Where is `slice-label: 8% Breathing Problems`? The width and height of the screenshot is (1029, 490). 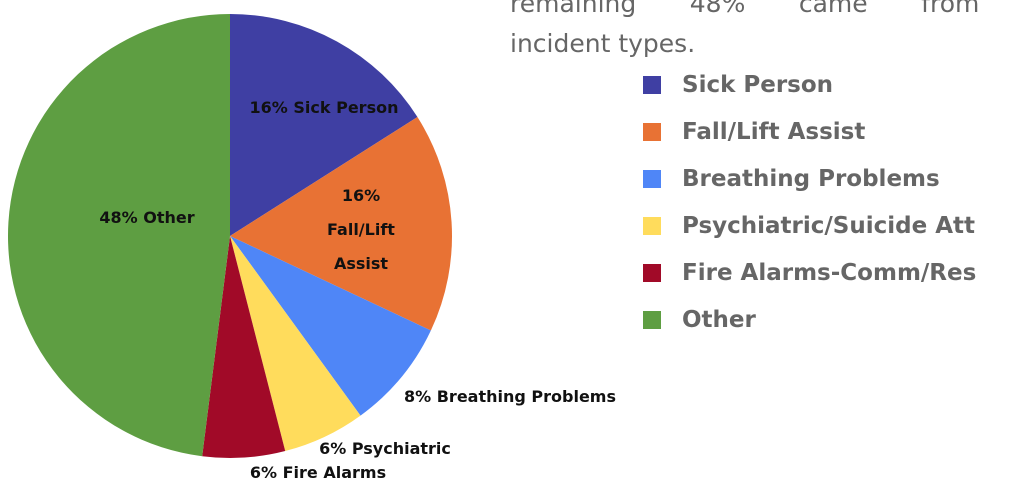
slice-label: 8% Breathing Problems is located at coordinates (510, 396).